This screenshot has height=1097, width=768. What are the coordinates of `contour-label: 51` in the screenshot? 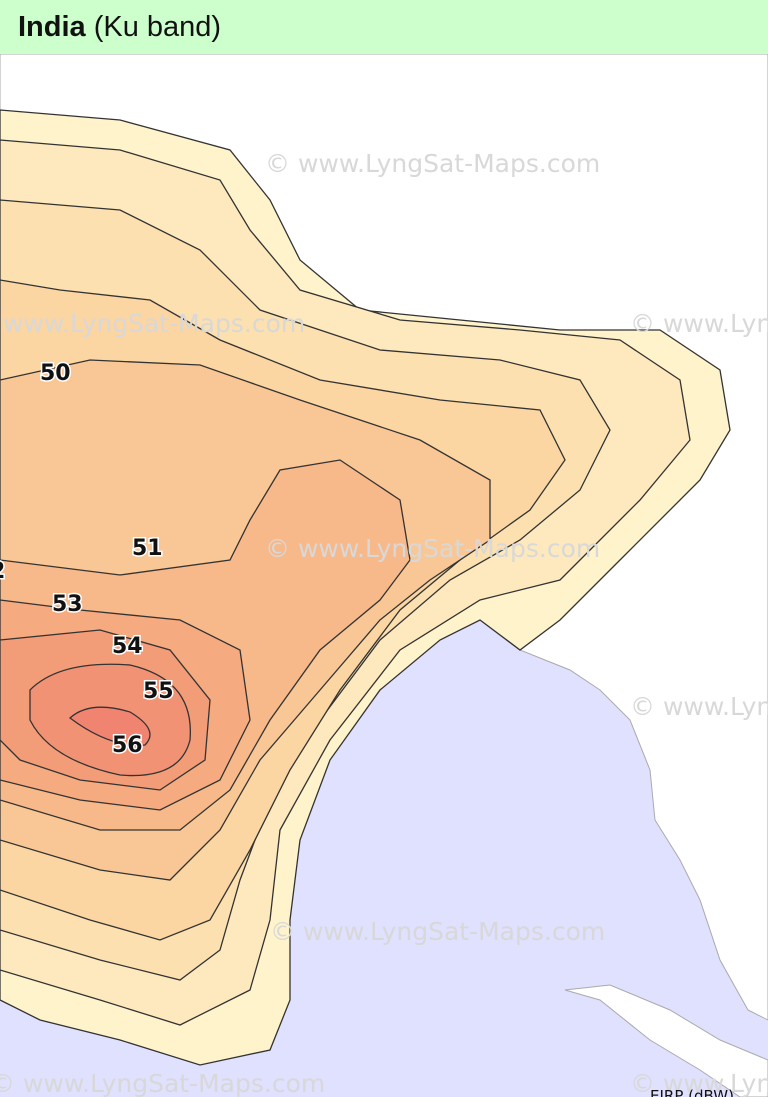 It's located at (147, 548).